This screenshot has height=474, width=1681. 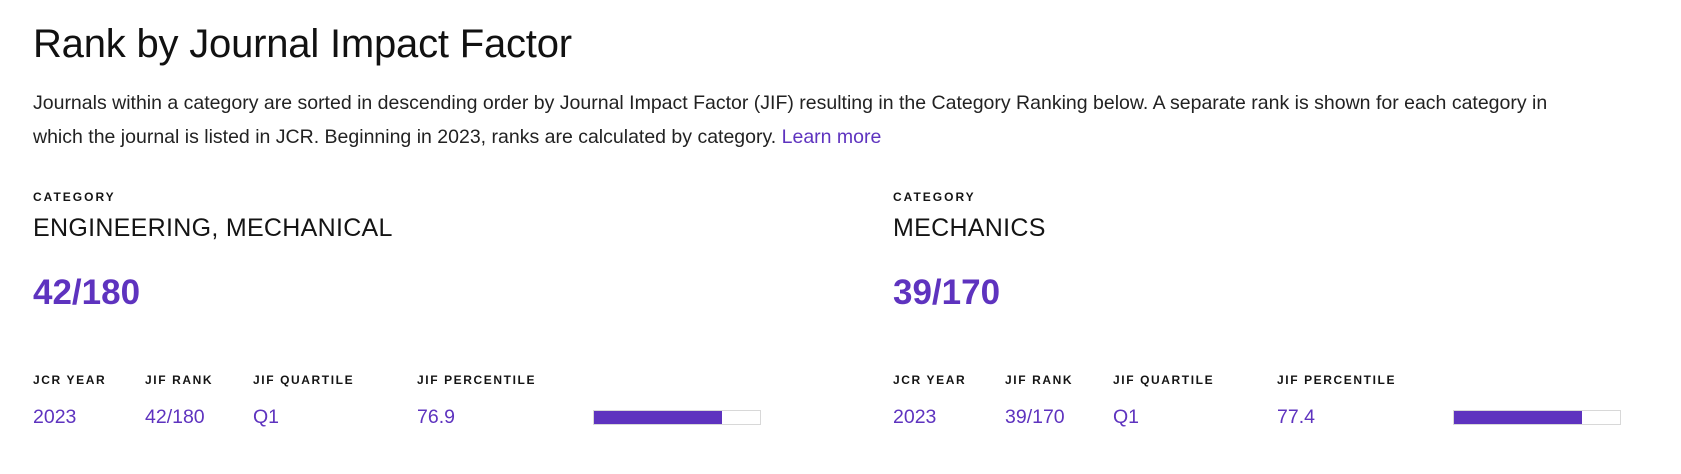 I want to click on jif-rank-value: 39/170, so click(x=1035, y=417).